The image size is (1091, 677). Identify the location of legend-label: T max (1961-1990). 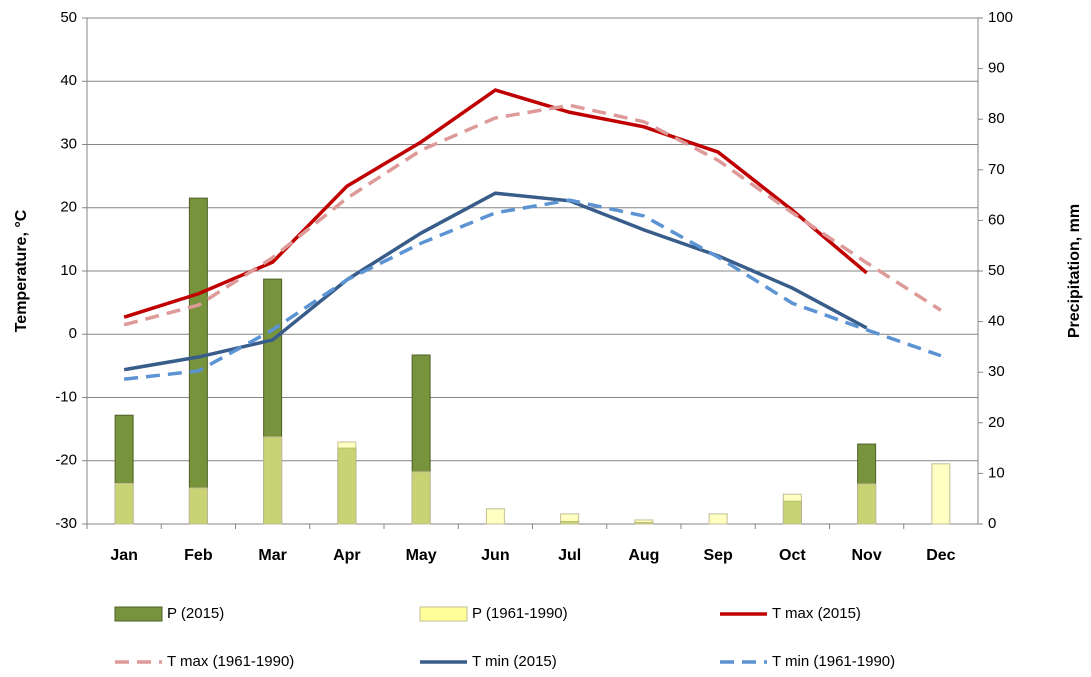
(230, 661).